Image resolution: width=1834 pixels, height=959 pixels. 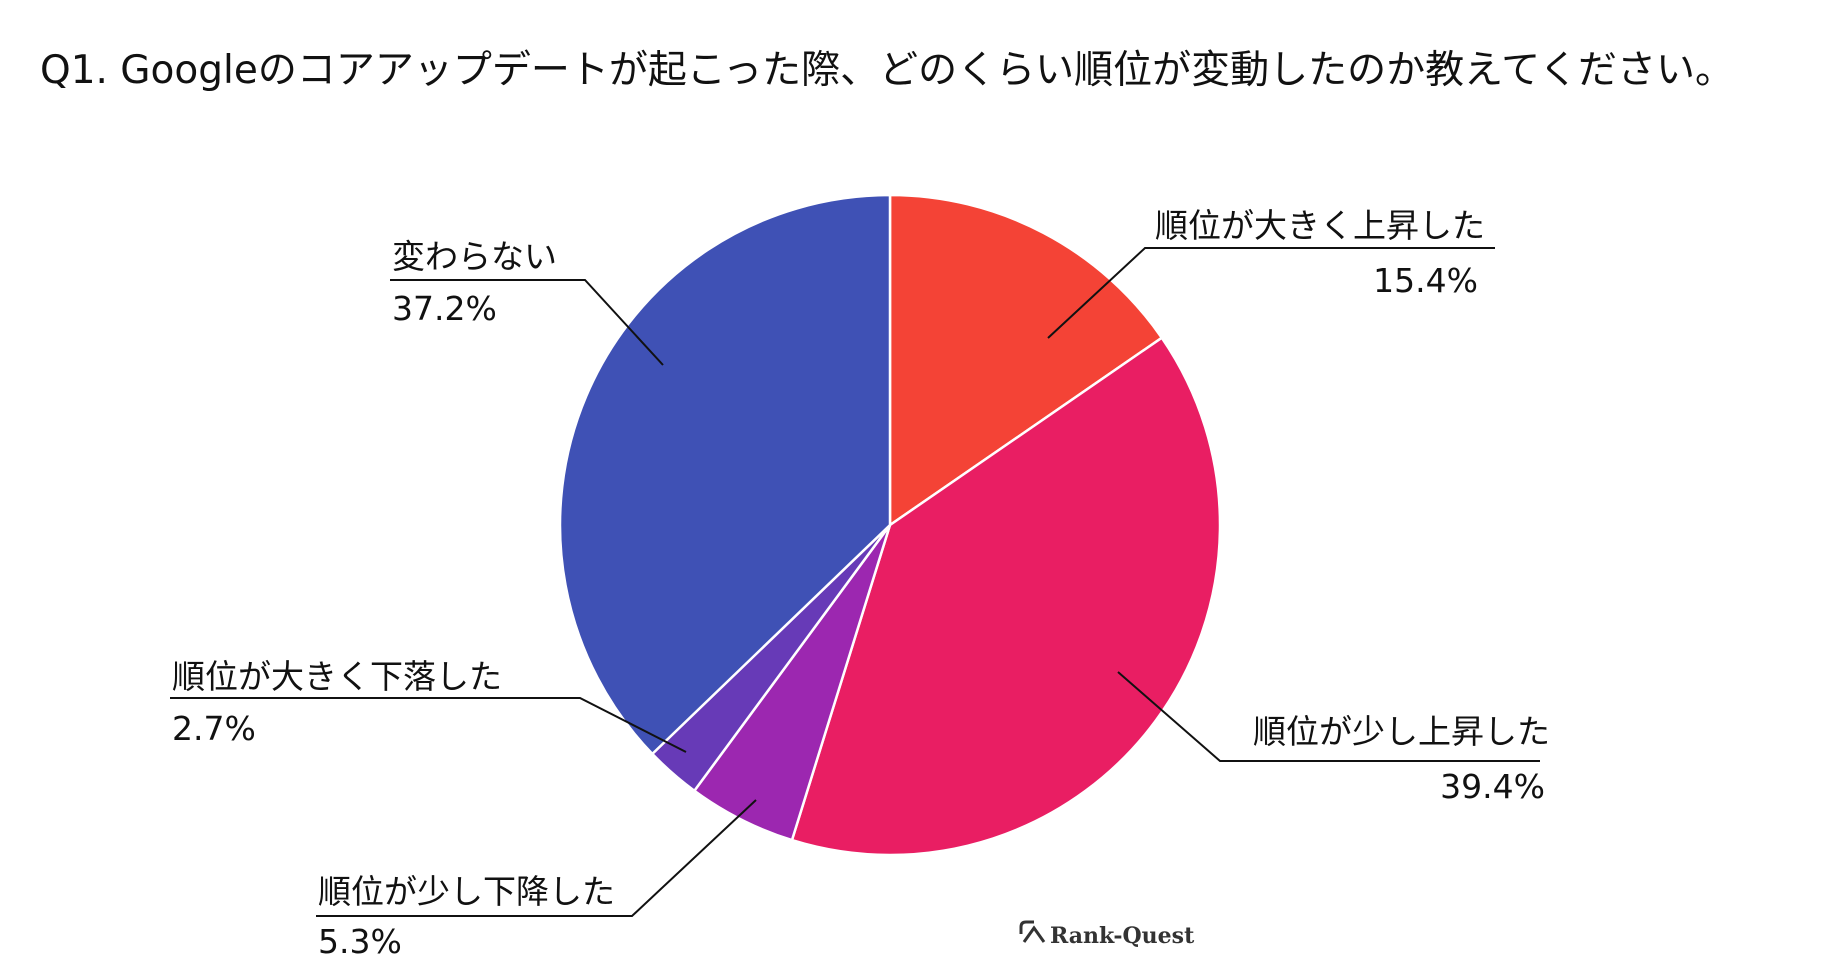 What do you see at coordinates (1271, 293) in the screenshot?
I see `leader-line-big-rise` at bounding box center [1271, 293].